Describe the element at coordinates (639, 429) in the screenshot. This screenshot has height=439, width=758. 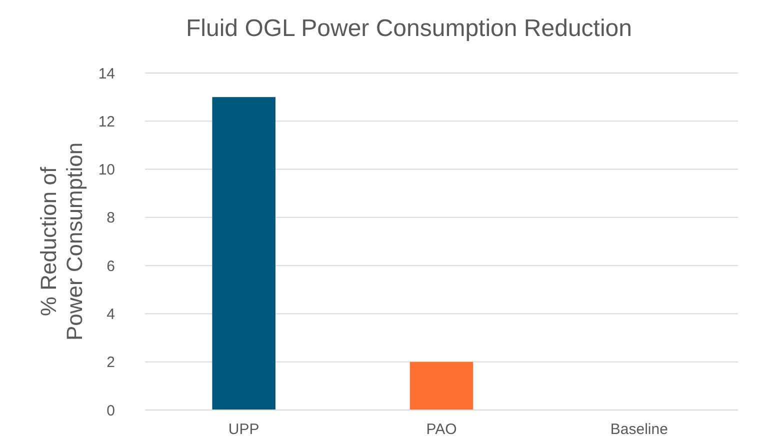
I see `x-tick-label: Baseline` at that location.